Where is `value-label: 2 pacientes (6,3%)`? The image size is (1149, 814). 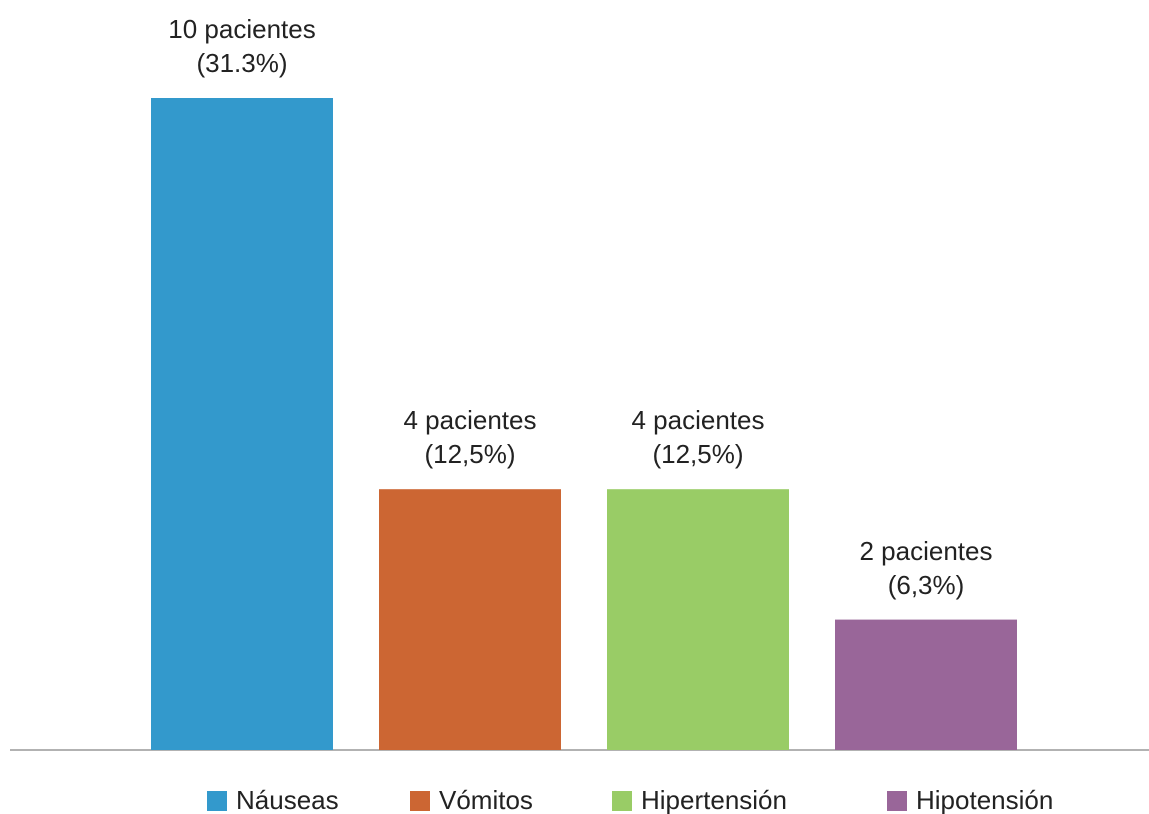 value-label: 2 pacientes (6,3%) is located at coordinates (926, 567).